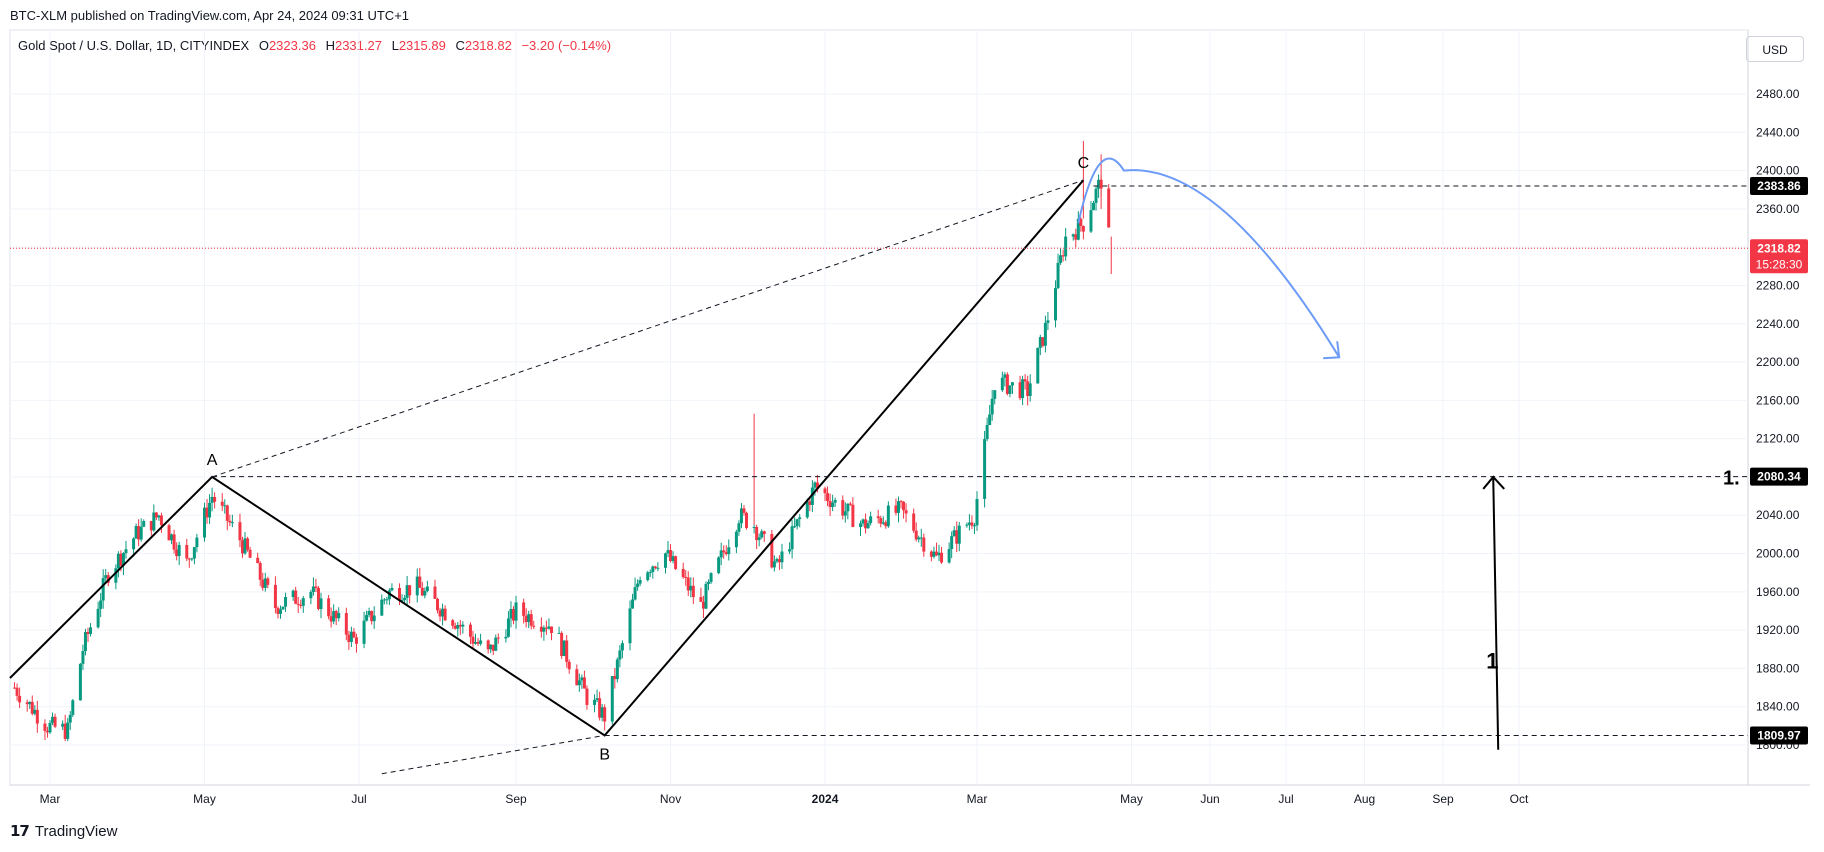 Image resolution: width=1824 pixels, height=852 pixels. I want to click on wave-label-c: C, so click(1084, 163).